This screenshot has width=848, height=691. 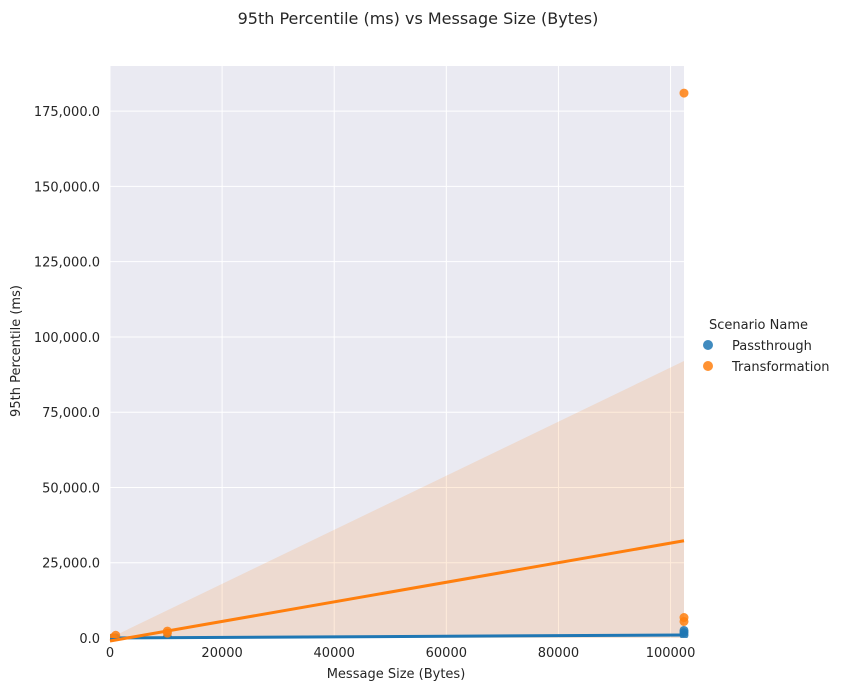 I want to click on x-axis-label: Message Size (Bytes), so click(x=396, y=674).